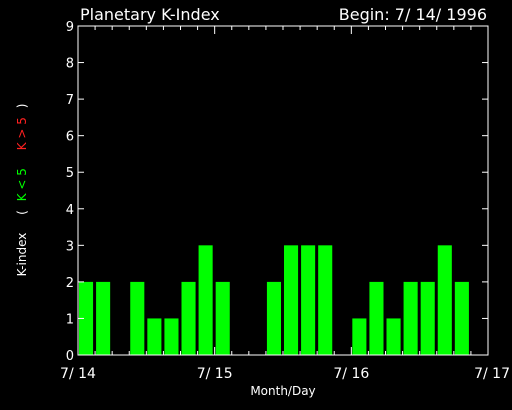  What do you see at coordinates (70, 246) in the screenshot?
I see `y-tick-label: 3` at bounding box center [70, 246].